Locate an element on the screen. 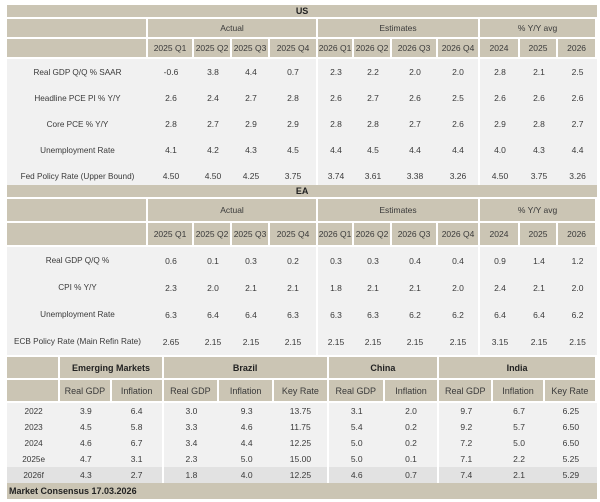 This screenshot has width=600, height=502. value-cell: 3.0 is located at coordinates (191, 411).